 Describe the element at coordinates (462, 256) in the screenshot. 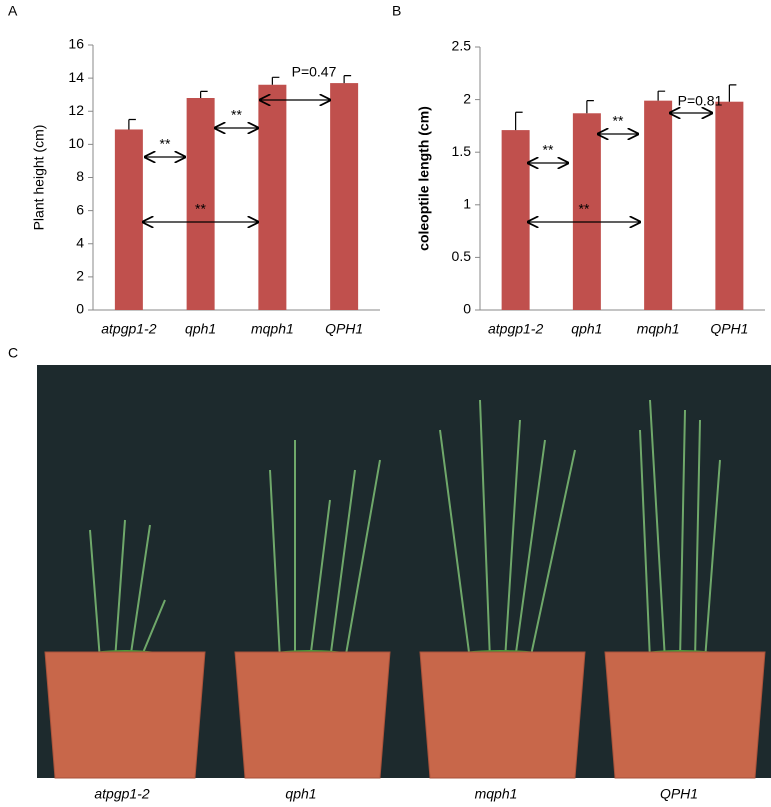

I see `y-tick-label: 0.5` at that location.